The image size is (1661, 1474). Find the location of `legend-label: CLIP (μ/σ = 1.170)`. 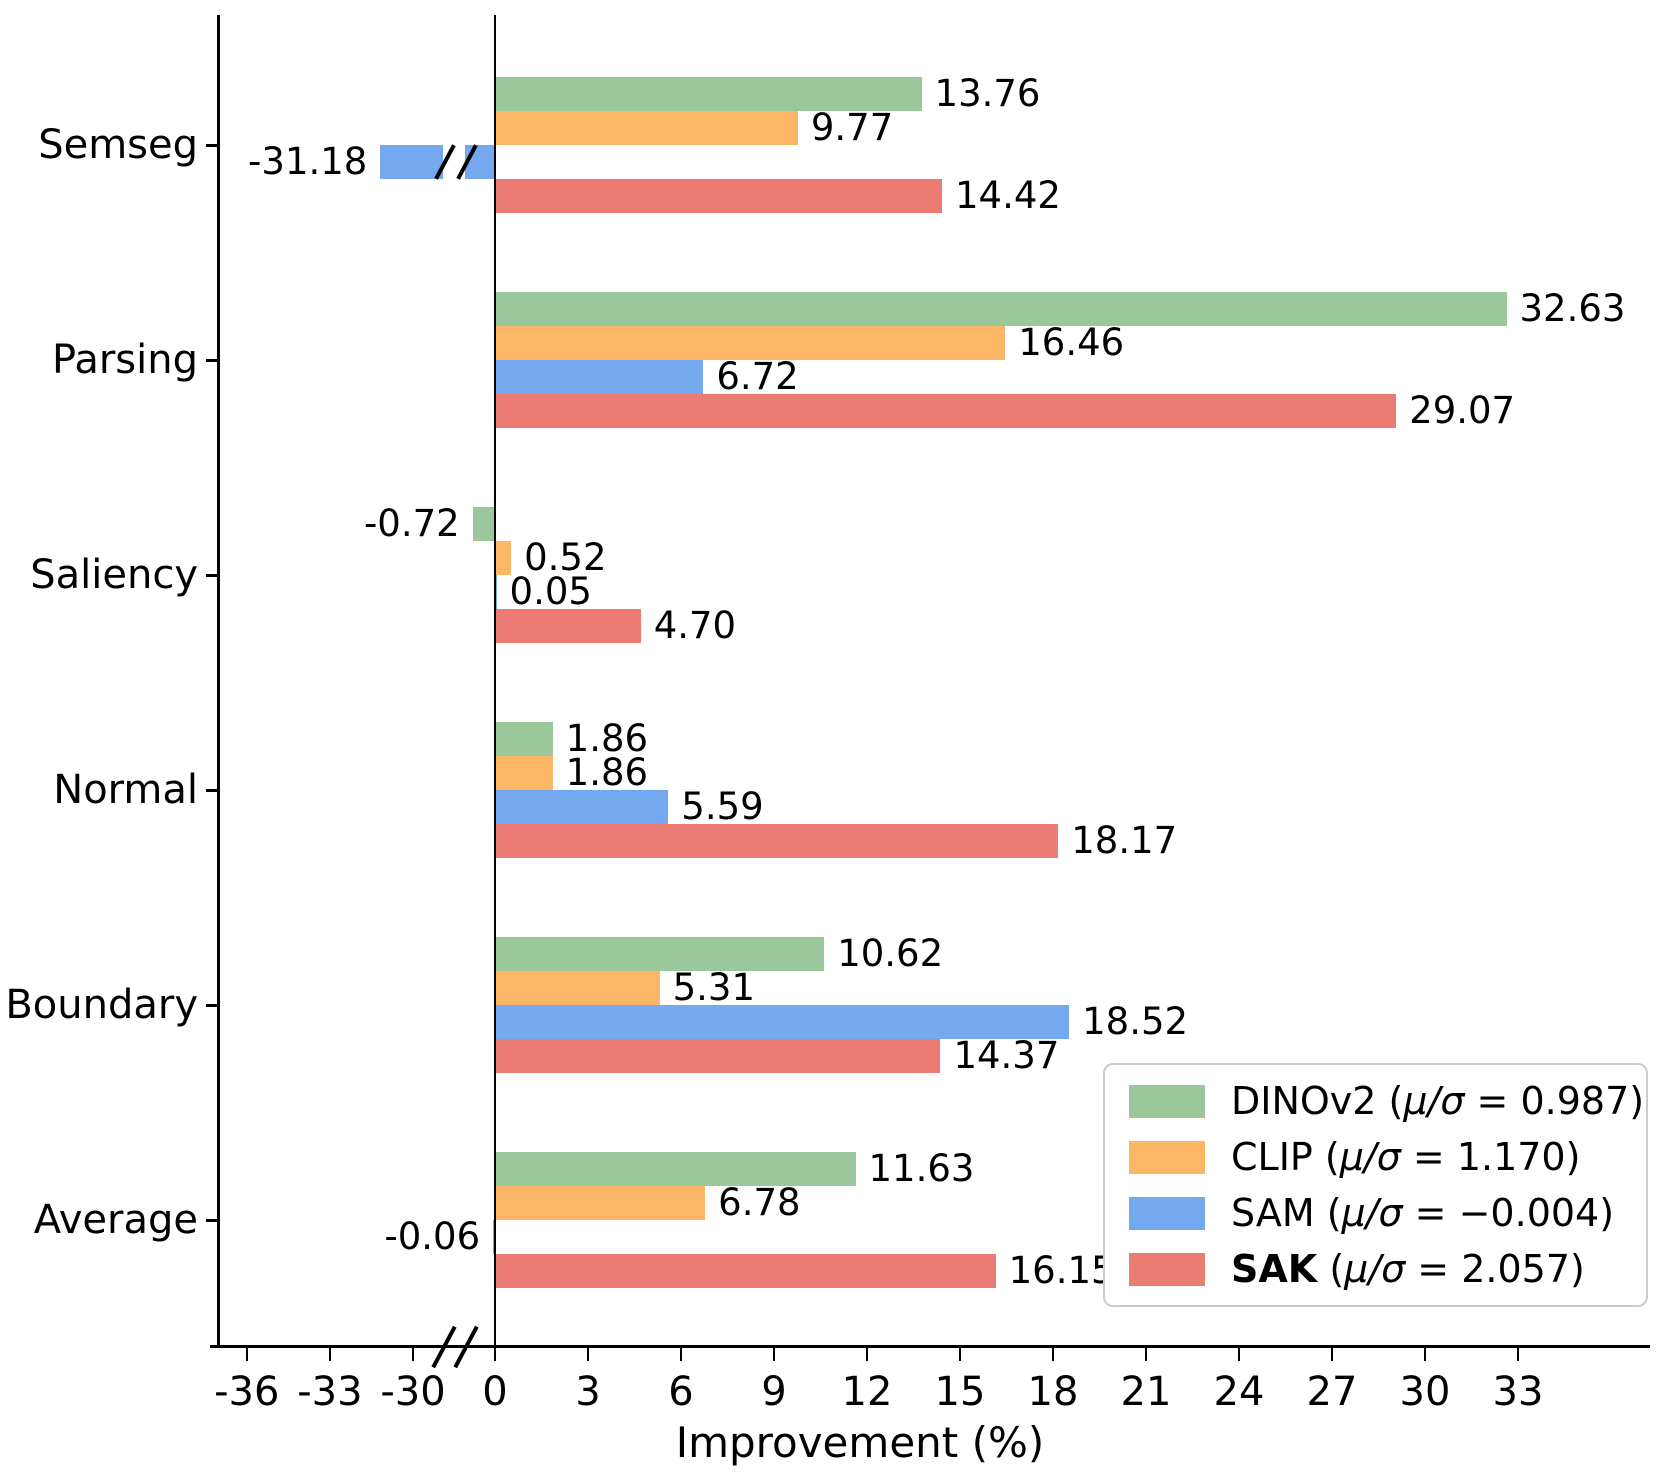

legend-label: CLIP (μ/σ = 1.170) is located at coordinates (1406, 1157).